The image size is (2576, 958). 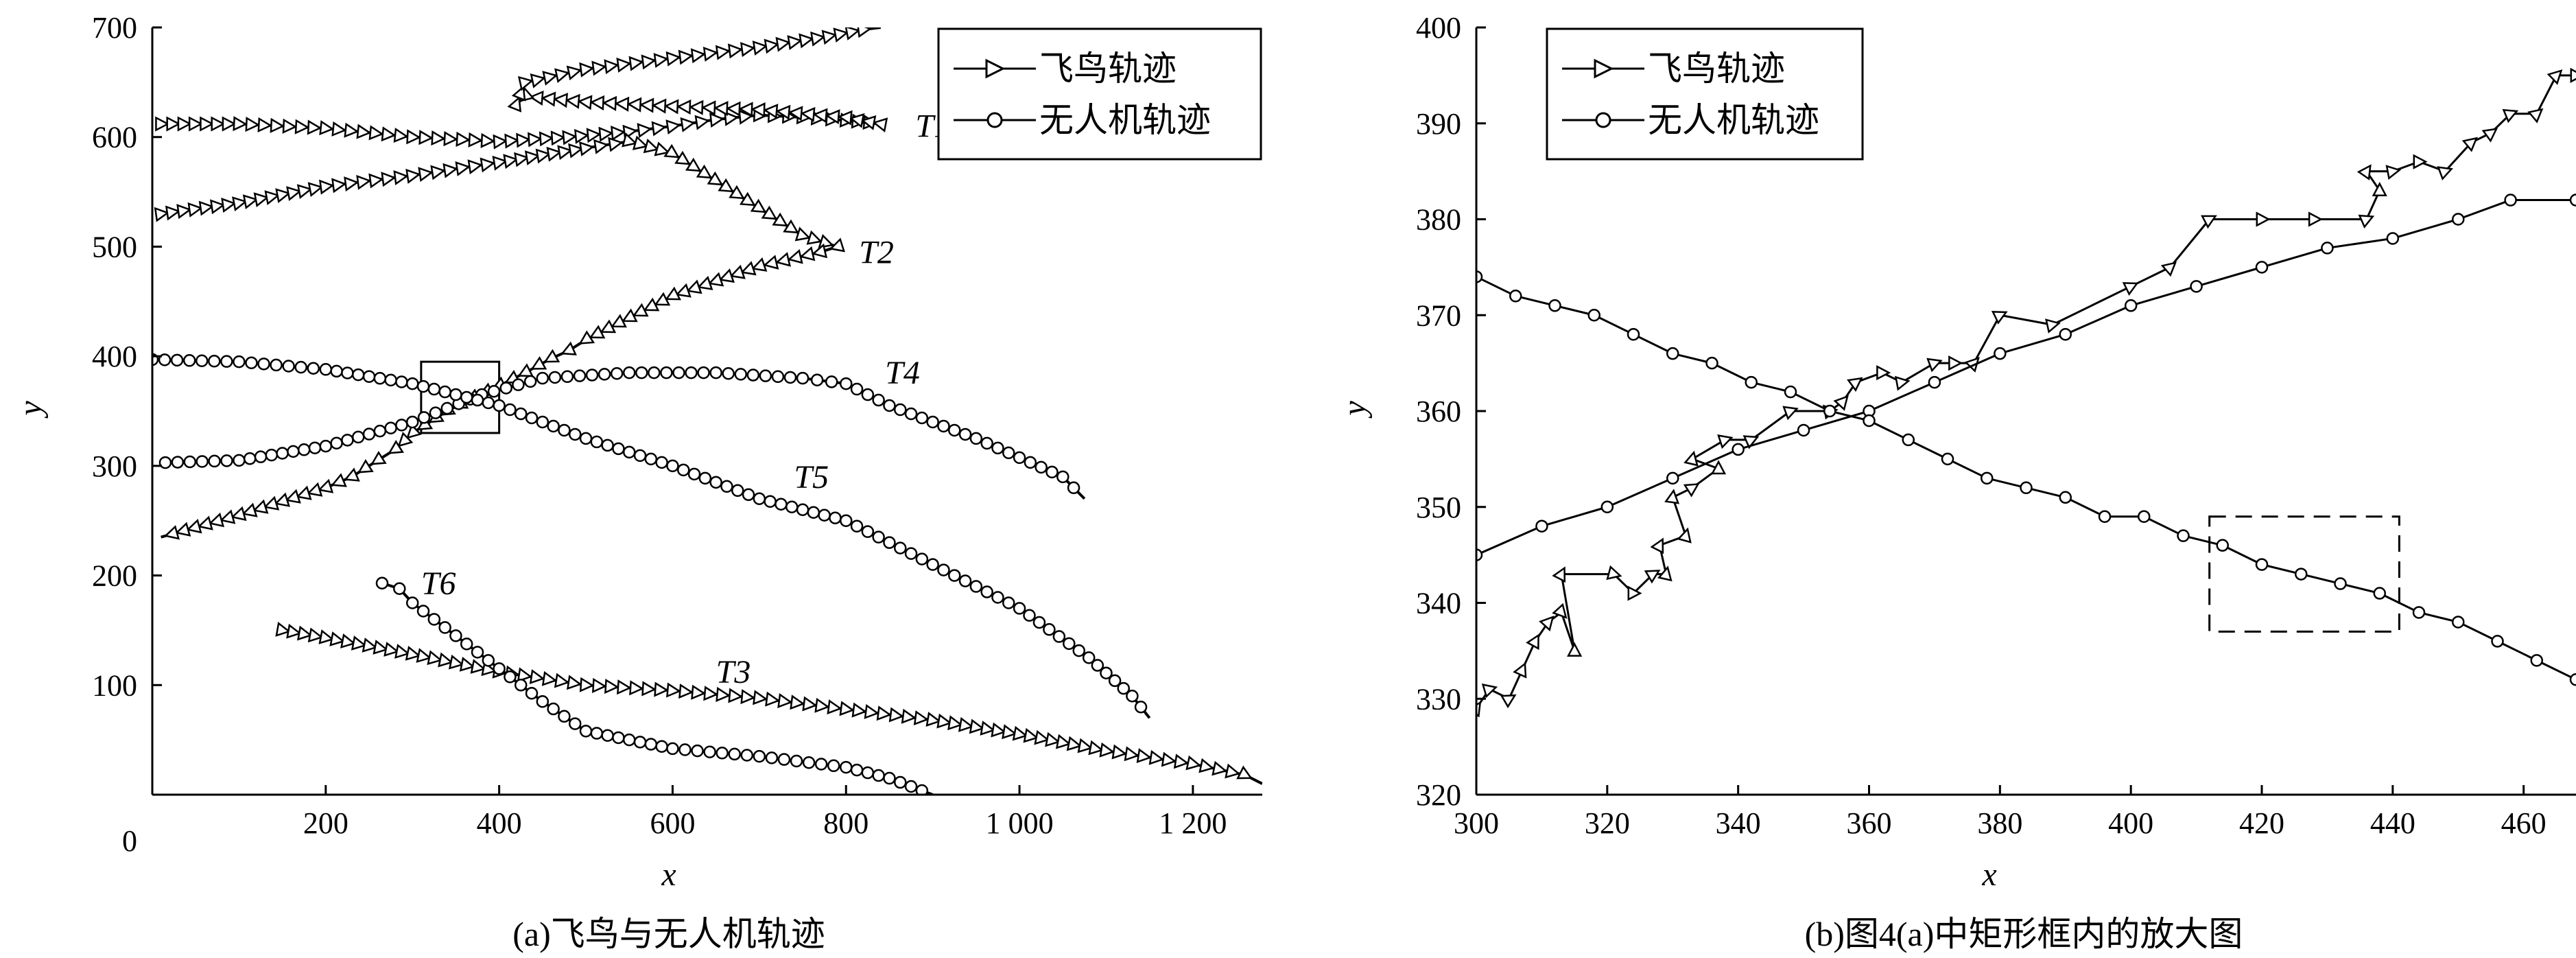 What do you see at coordinates (114, 685) in the screenshot?
I see `y-tick-label: 100` at bounding box center [114, 685].